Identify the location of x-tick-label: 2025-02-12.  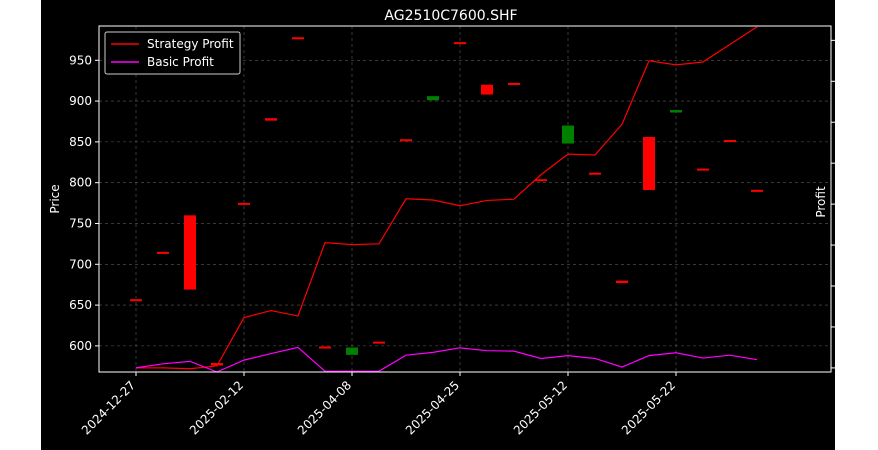
(216, 407).